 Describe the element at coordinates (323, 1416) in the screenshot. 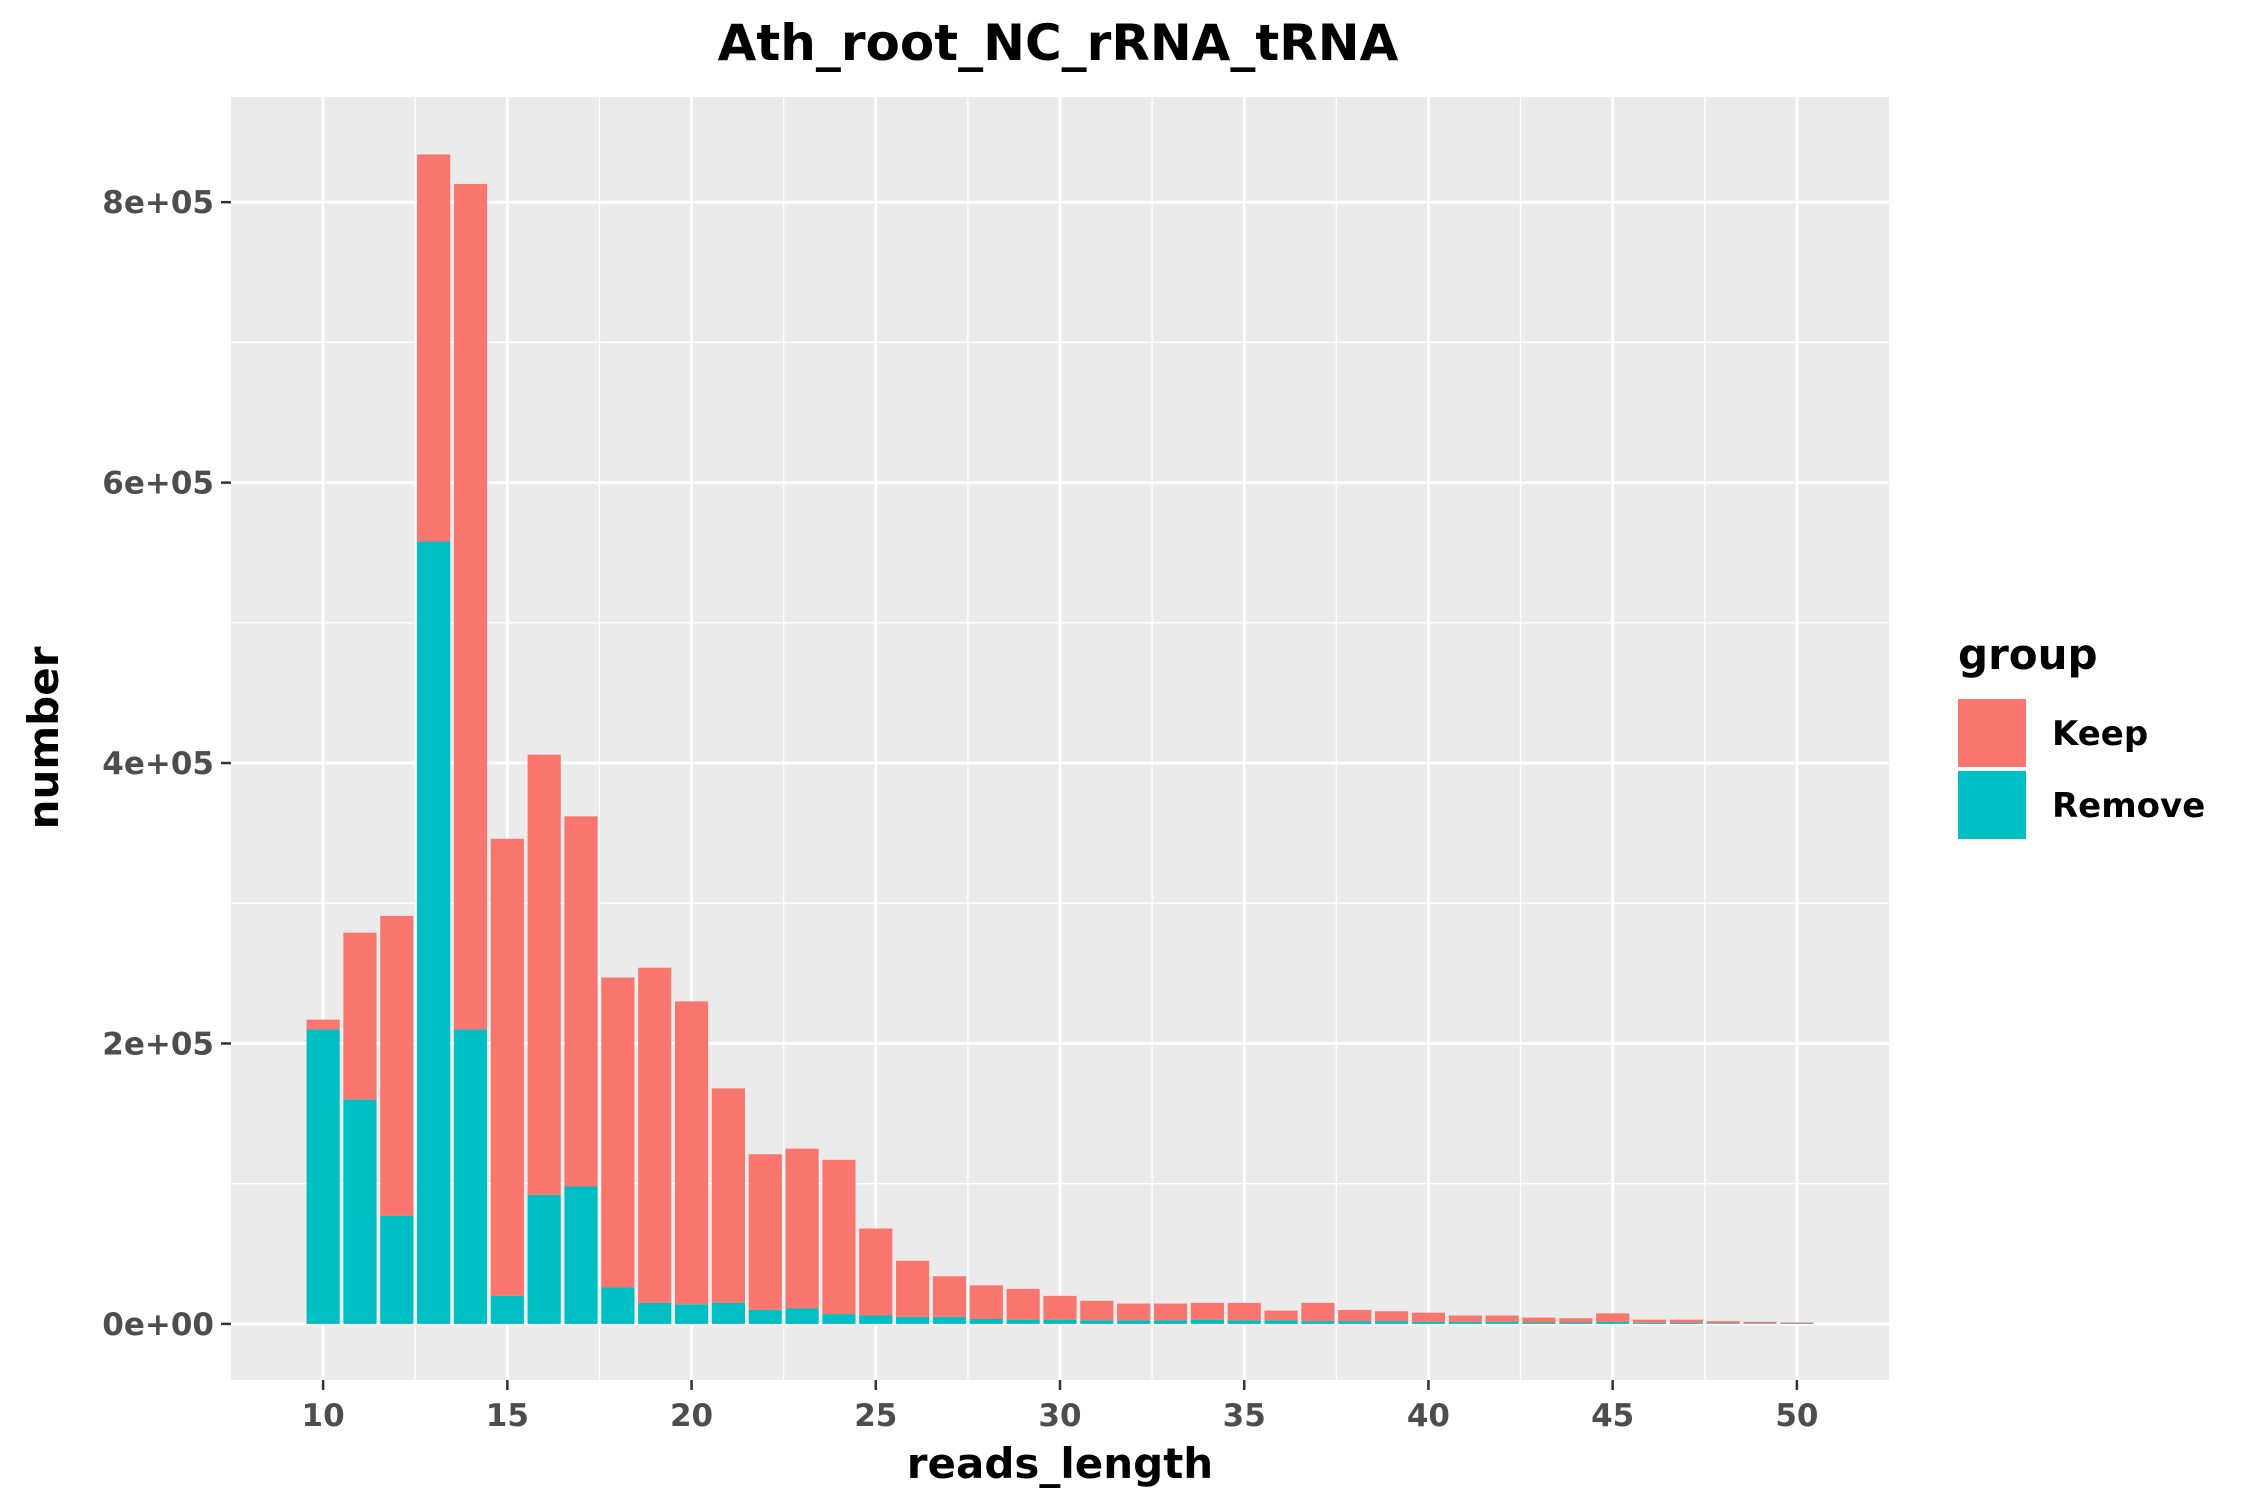

I see `x-tick-label: 10` at that location.